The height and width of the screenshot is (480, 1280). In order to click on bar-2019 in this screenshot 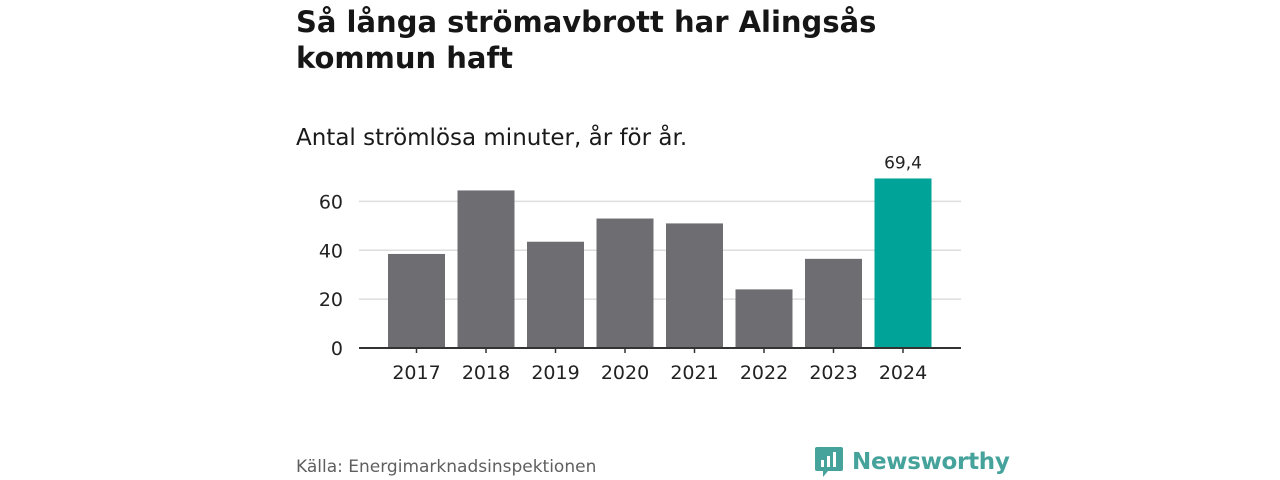, I will do `click(555, 294)`.